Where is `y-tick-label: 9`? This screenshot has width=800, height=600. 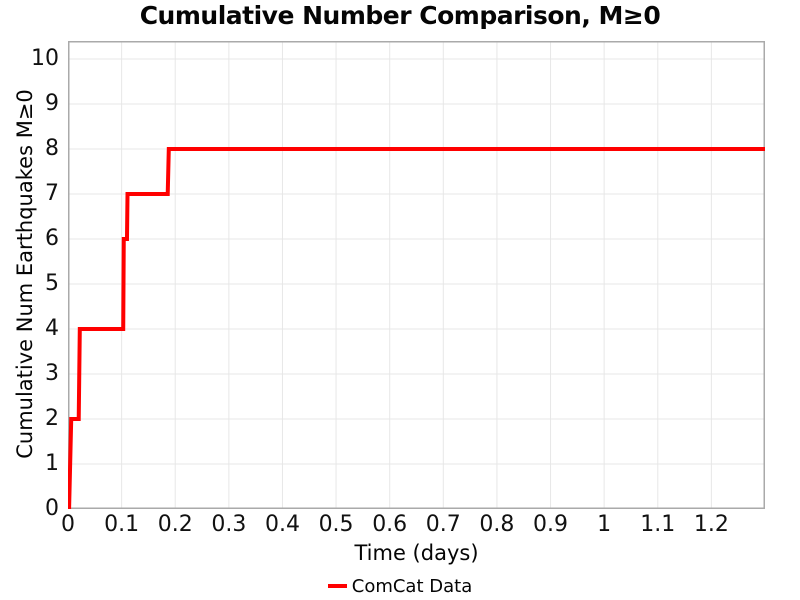 y-tick-label: 9 is located at coordinates (52, 103).